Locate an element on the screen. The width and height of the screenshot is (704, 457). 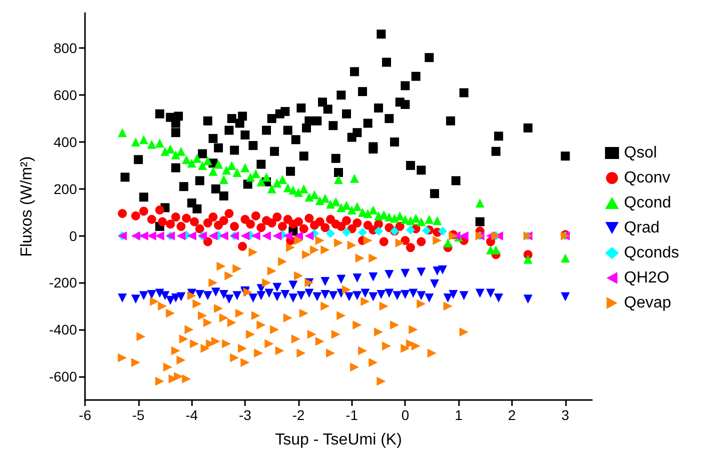
legend-label: Qsol is located at coordinates (640, 153).